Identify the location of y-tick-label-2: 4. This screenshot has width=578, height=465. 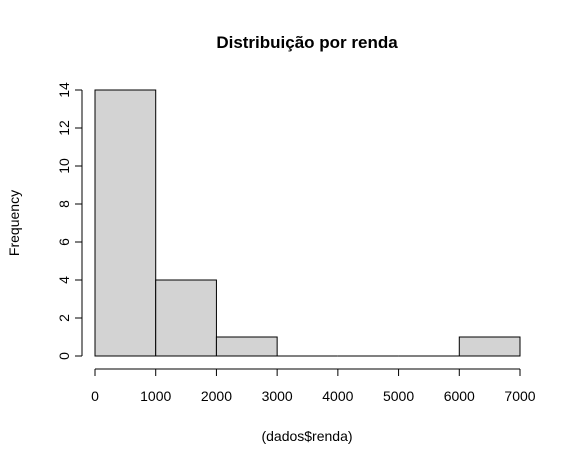
(64, 280).